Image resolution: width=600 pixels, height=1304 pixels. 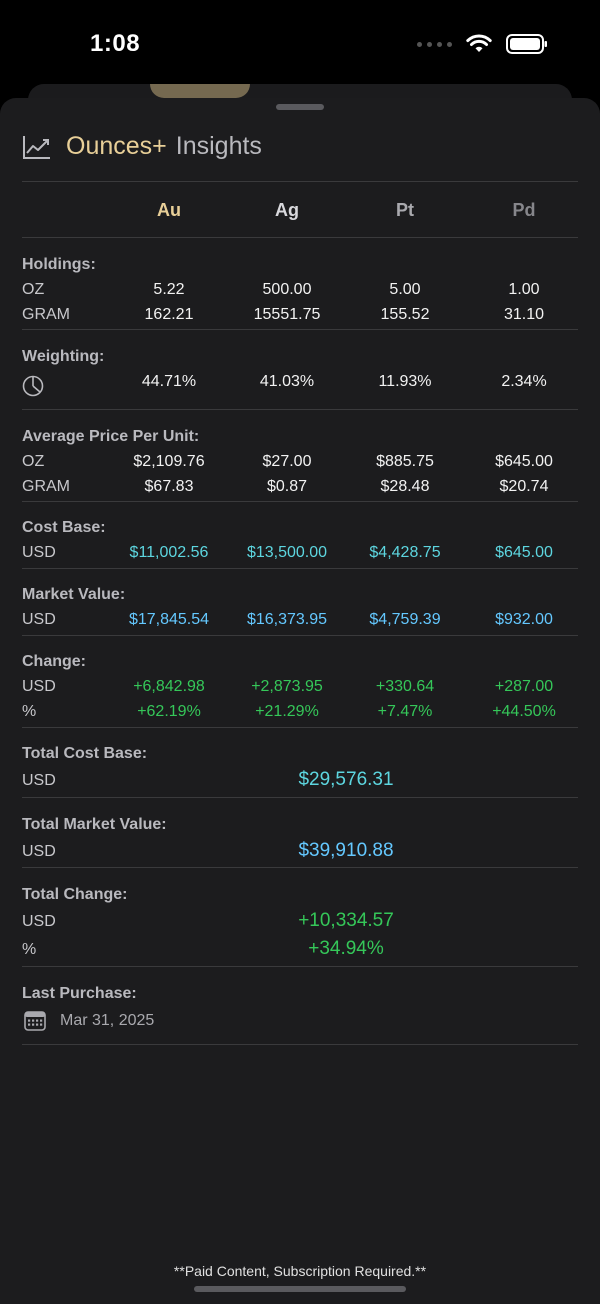 What do you see at coordinates (59, 264) in the screenshot?
I see `holdings-label: Holdings:` at bounding box center [59, 264].